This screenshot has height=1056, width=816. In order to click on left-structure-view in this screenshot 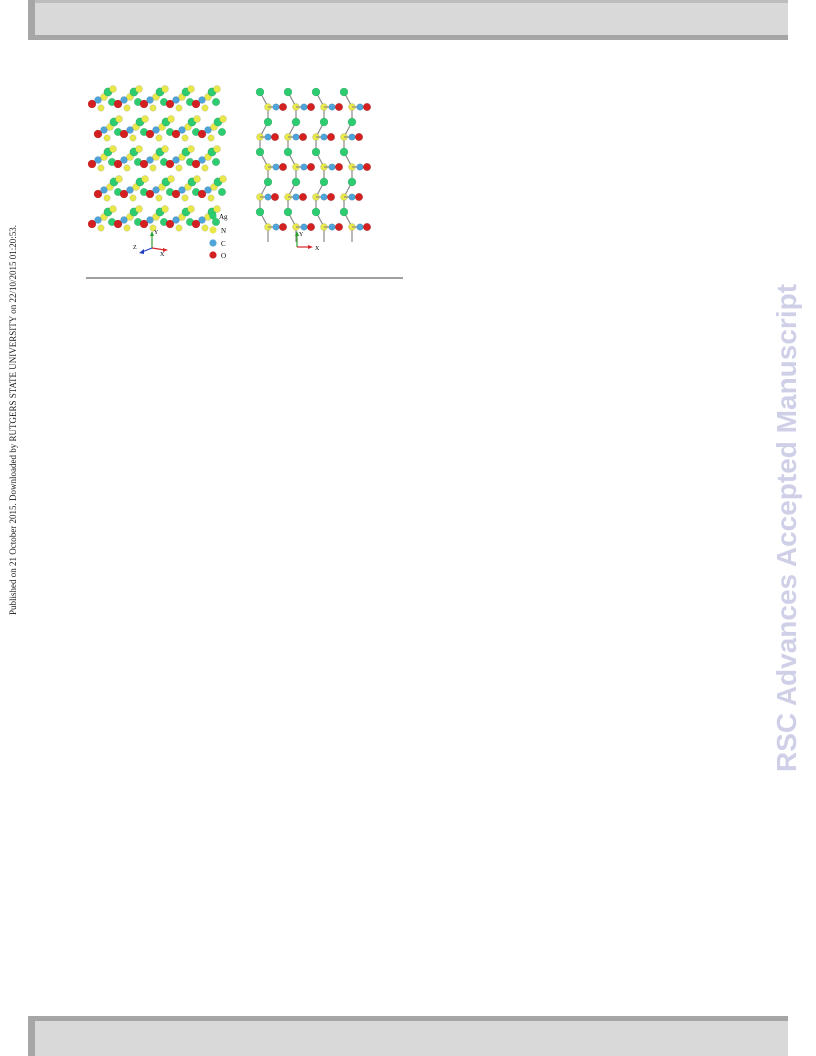, I will do `click(157, 158)`.